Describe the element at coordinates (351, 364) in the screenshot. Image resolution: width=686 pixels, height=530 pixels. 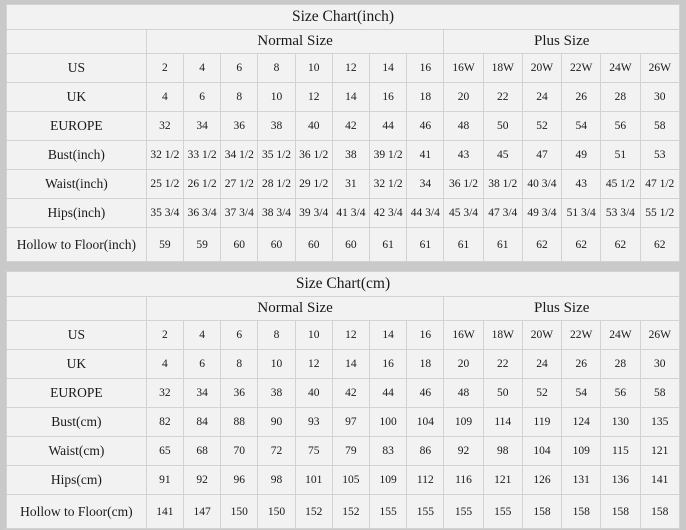
I see `data-cell: 14` at that location.